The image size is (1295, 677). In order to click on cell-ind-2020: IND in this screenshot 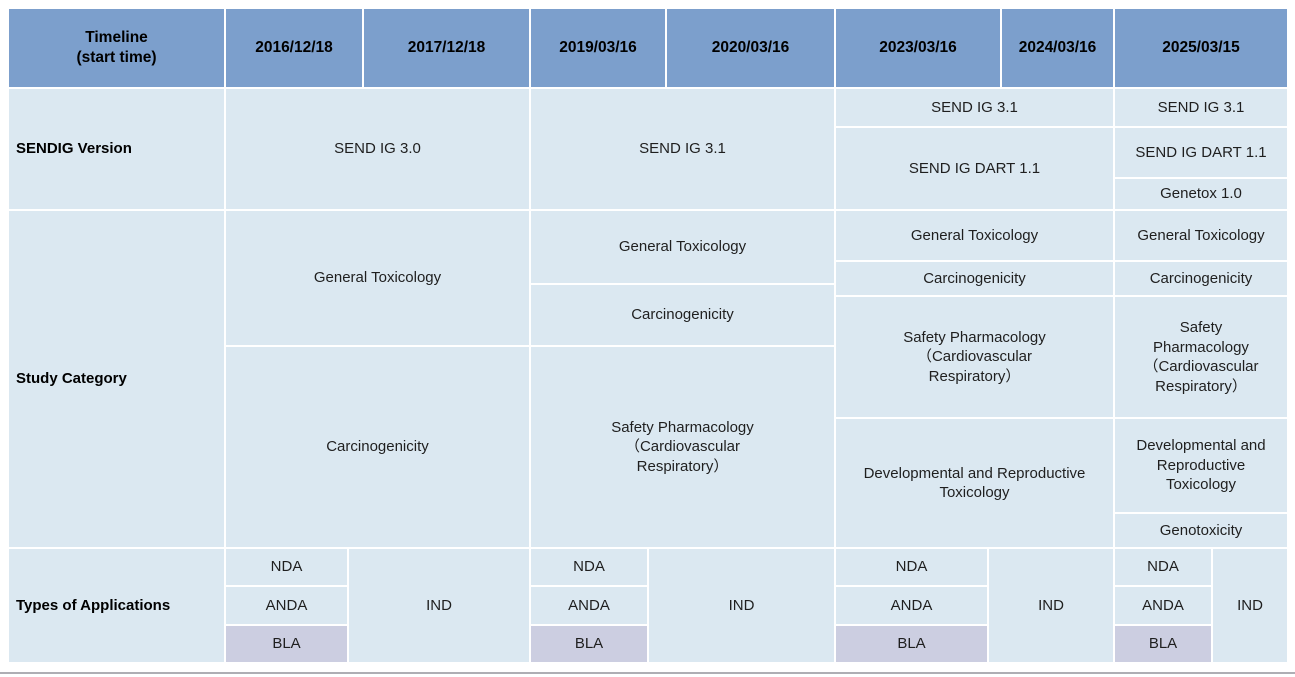, I will do `click(741, 605)`.